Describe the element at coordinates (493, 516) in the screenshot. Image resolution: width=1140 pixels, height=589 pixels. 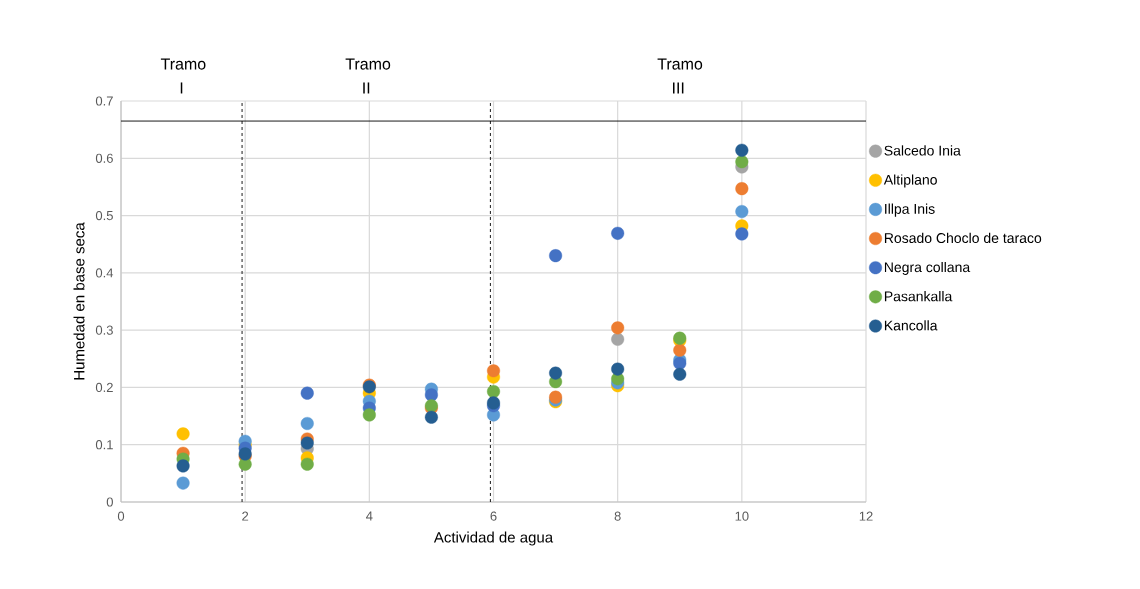
I see `x-tick-label: 6` at that location.